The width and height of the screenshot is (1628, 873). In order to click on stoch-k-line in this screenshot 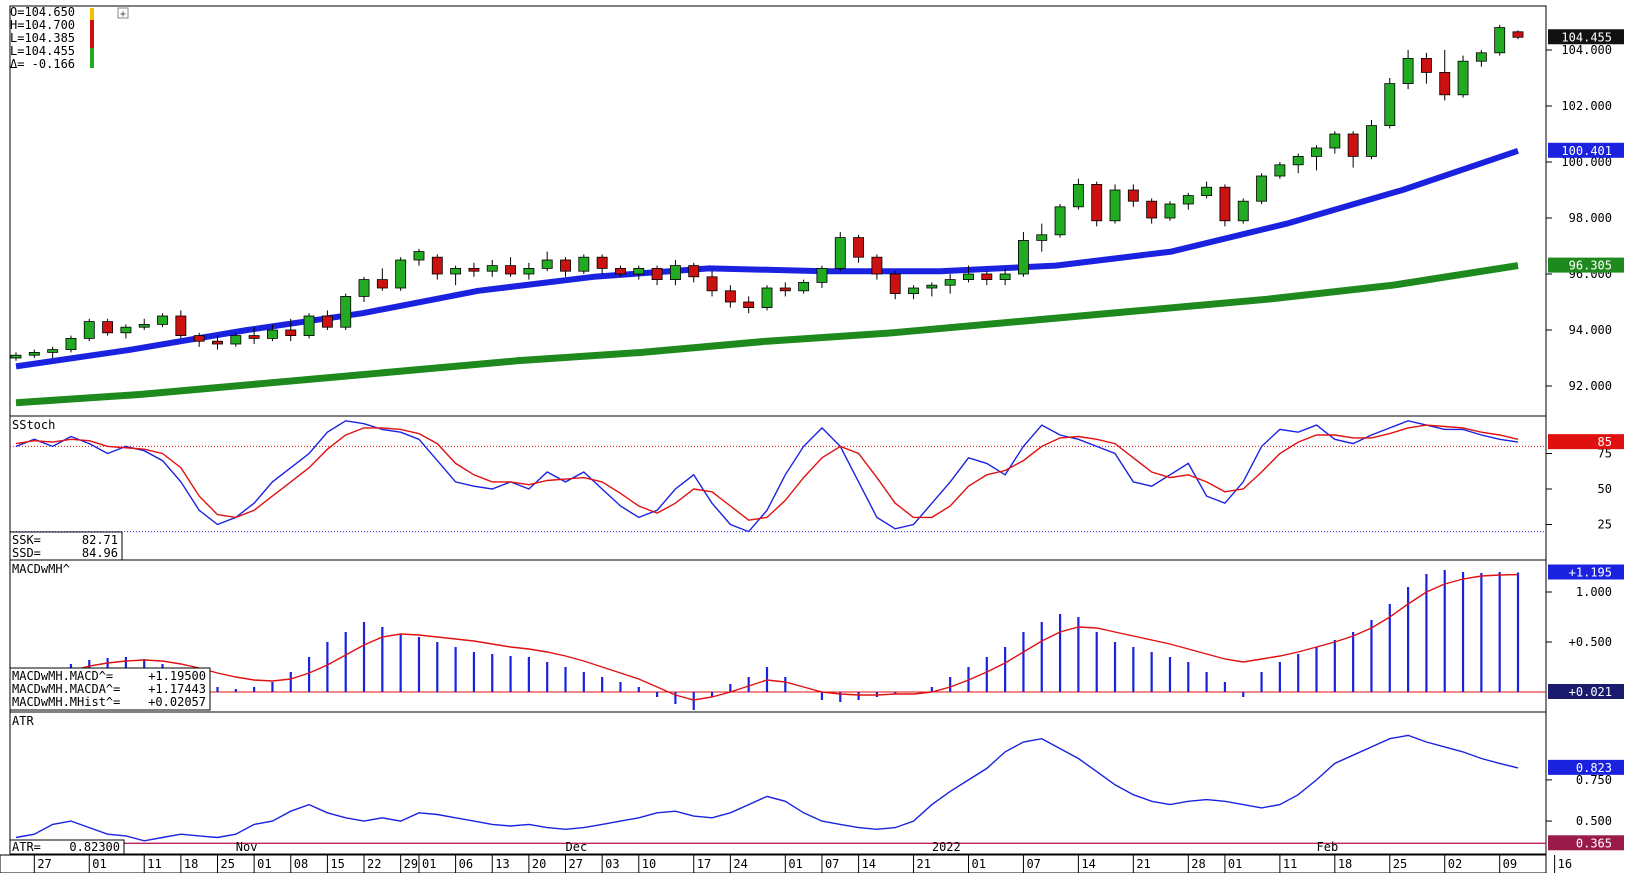, I will do `click(767, 476)`.